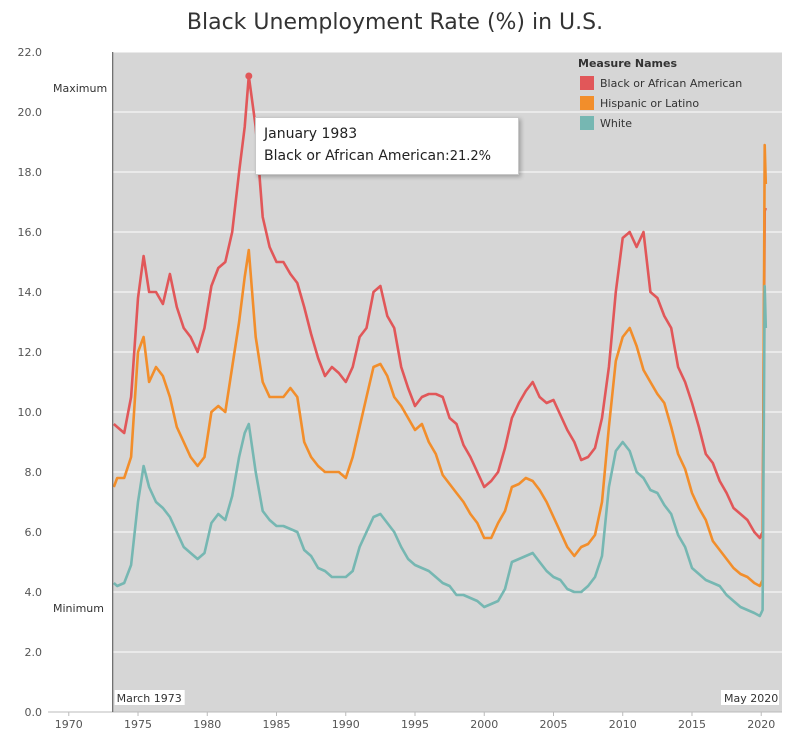 This screenshot has height=742, width=790. I want to click on tooltip-series-name: Black or African American, so click(354, 156).